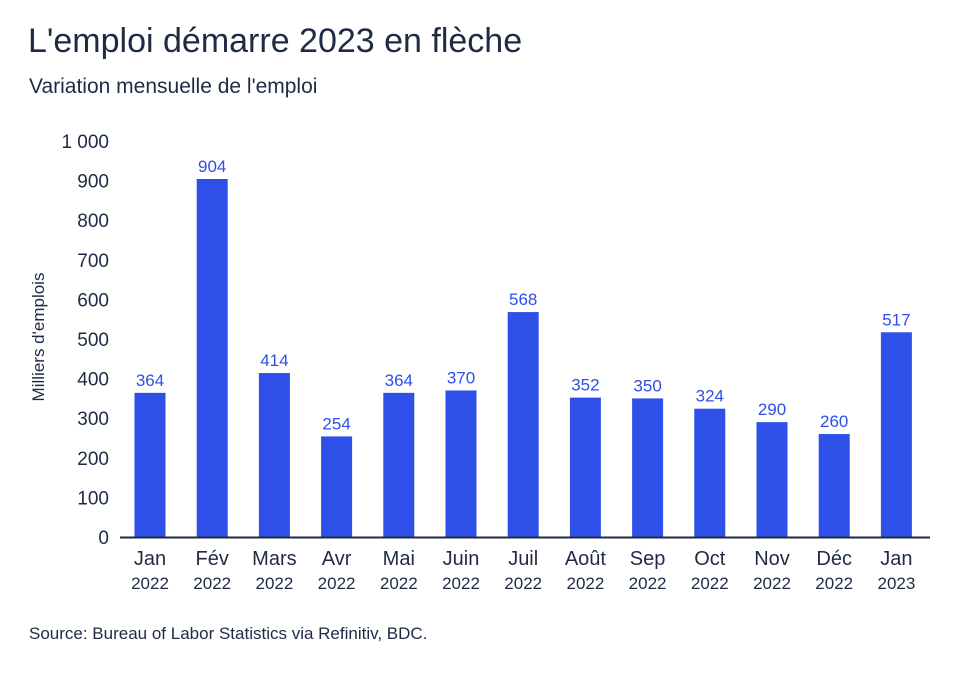 This screenshot has height=677, width=960. What do you see at coordinates (93, 300) in the screenshot?
I see `y-tick-label: 600` at bounding box center [93, 300].